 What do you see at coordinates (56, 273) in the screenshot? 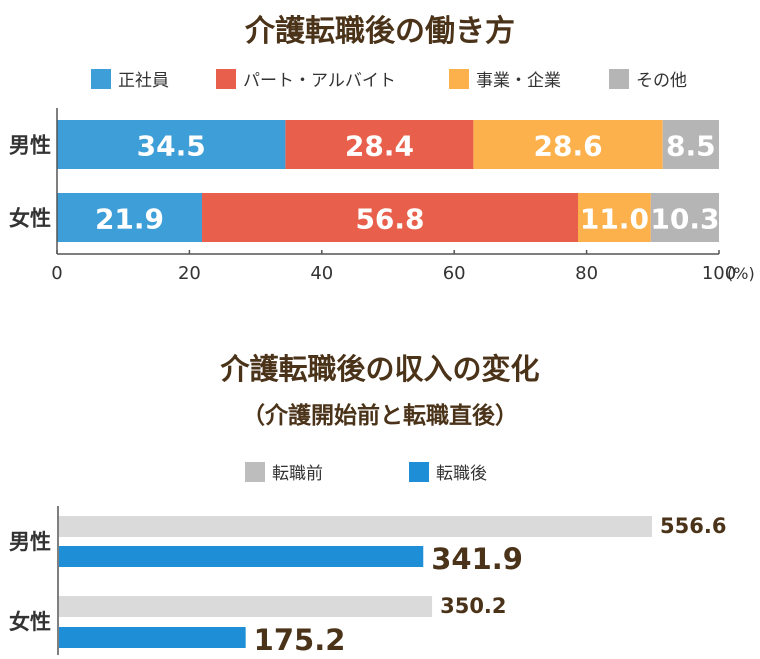
I see `x-tick-label: 0` at bounding box center [56, 273].